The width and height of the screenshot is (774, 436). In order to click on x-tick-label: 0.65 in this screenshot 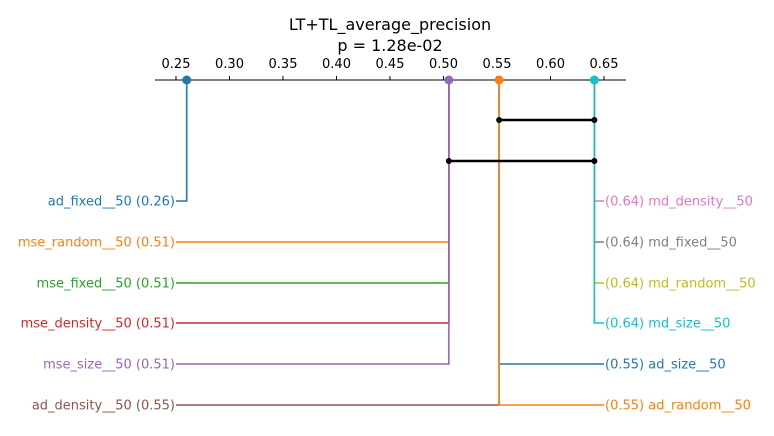, I will do `click(604, 64)`.